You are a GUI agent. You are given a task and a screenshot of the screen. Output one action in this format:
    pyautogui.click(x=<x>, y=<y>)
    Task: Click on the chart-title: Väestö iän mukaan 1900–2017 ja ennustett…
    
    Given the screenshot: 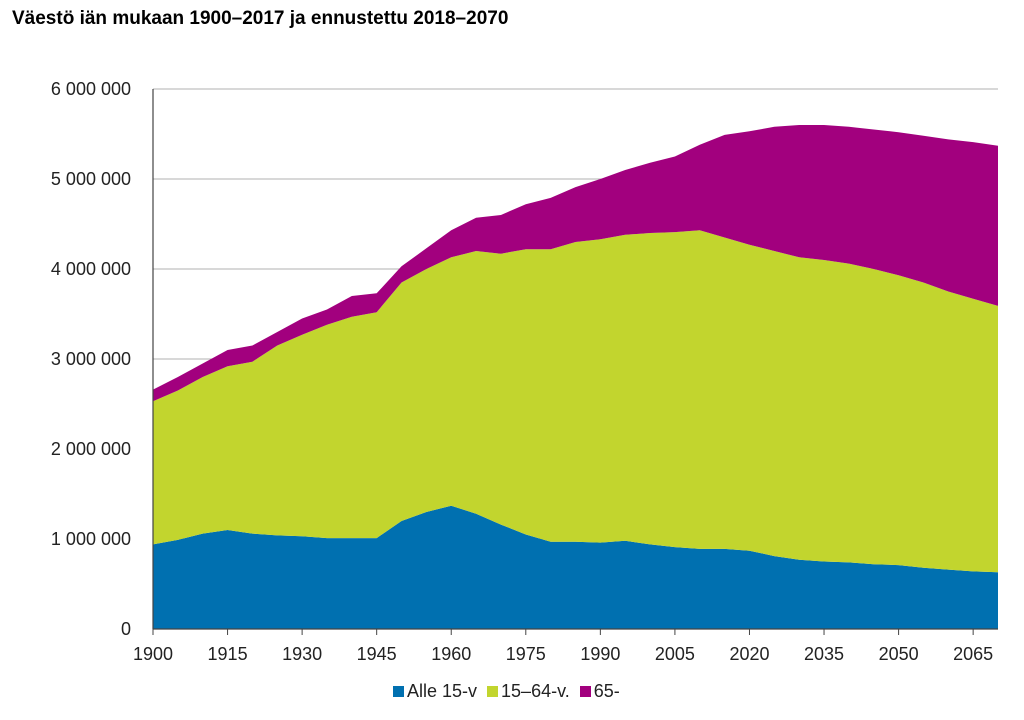 What is the action you would take?
    pyautogui.click(x=260, y=18)
    